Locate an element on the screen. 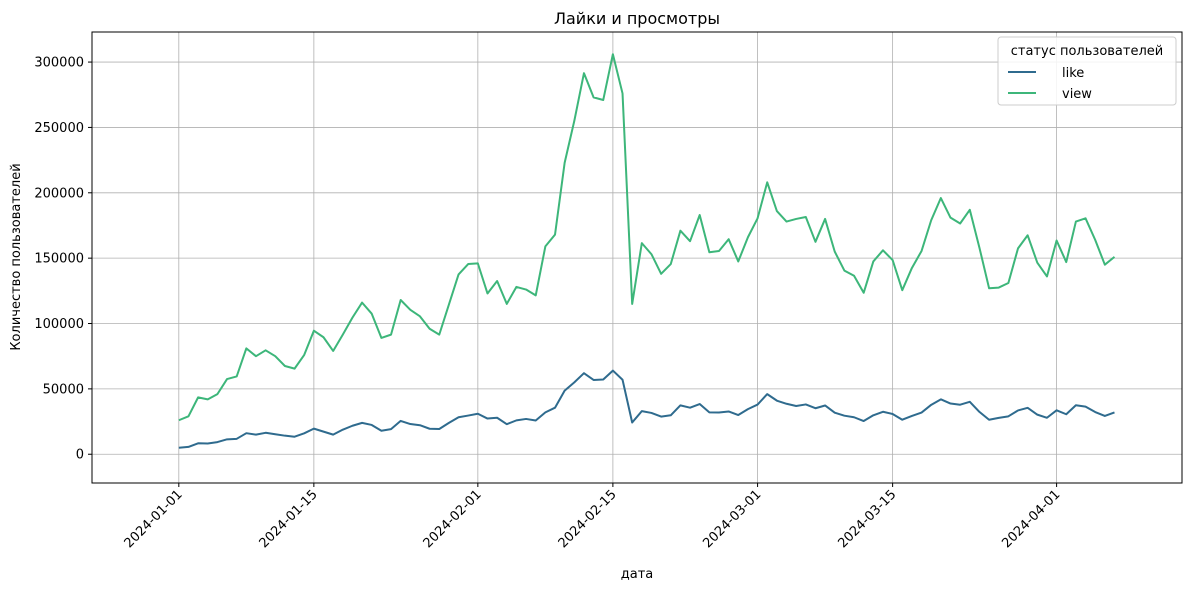 The width and height of the screenshot is (1189, 590). y-tick-label: 250000 is located at coordinates (59, 128).